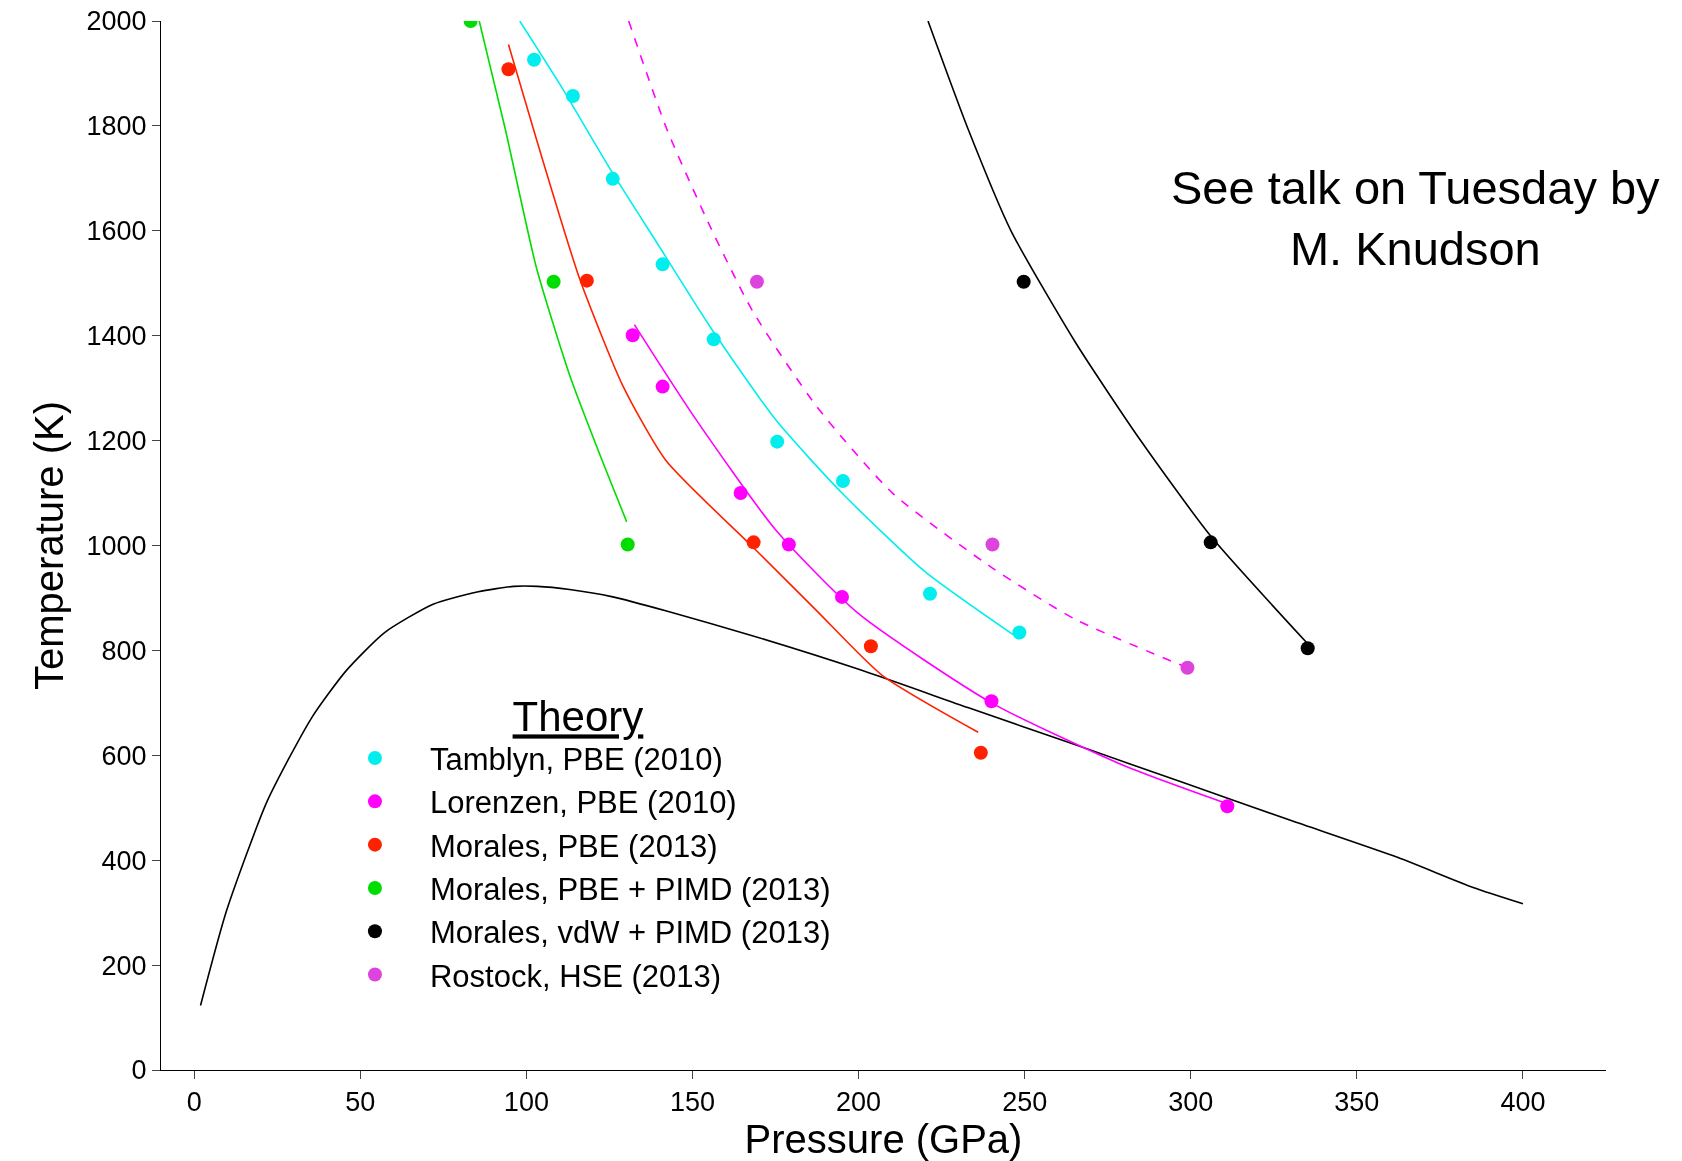 This screenshot has width=1682, height=1161. I want to click on y-tick-label: 600, so click(124, 755).